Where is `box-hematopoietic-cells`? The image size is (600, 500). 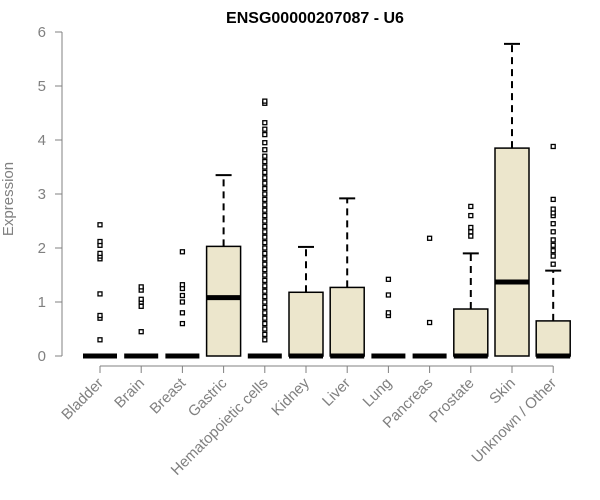 box-hematopoietic-cells is located at coordinates (264, 228).